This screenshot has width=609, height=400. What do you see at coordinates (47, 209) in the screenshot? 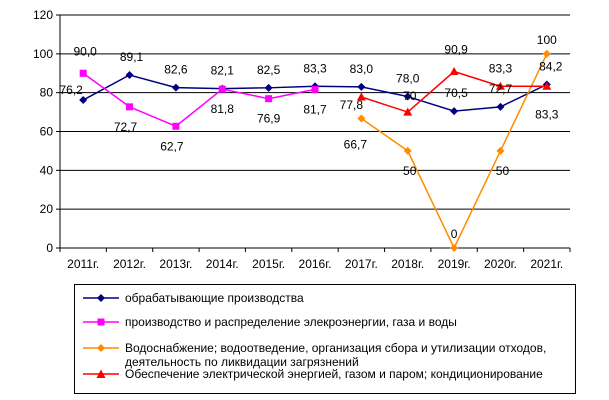
I see `y-tick-label-20: 20` at bounding box center [47, 209].